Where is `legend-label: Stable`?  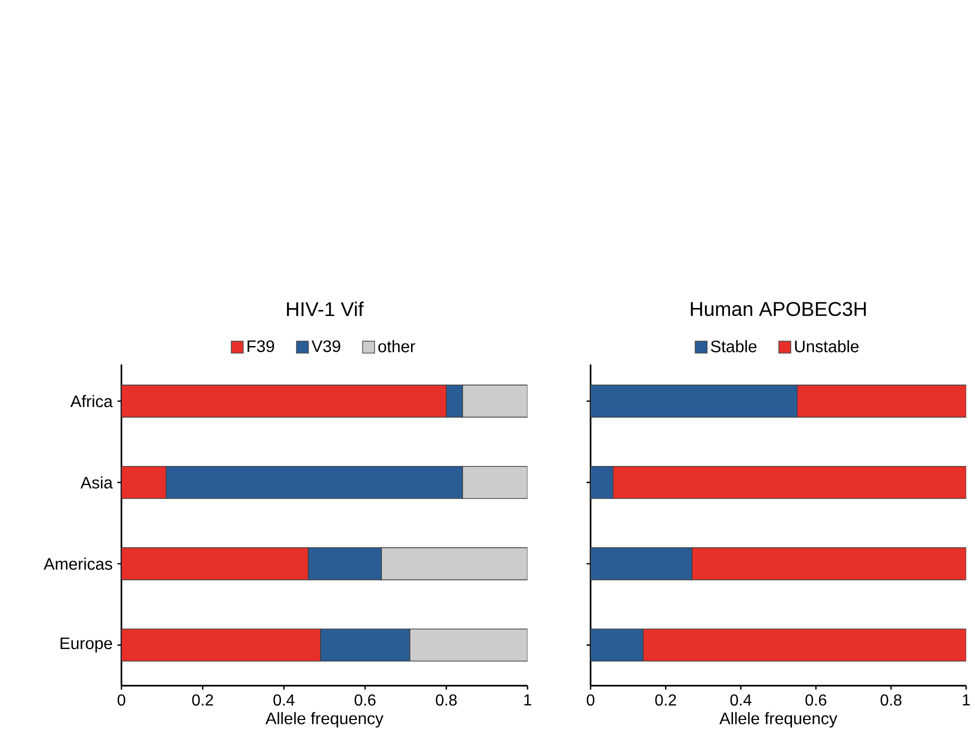 legend-label: Stable is located at coordinates (733, 346).